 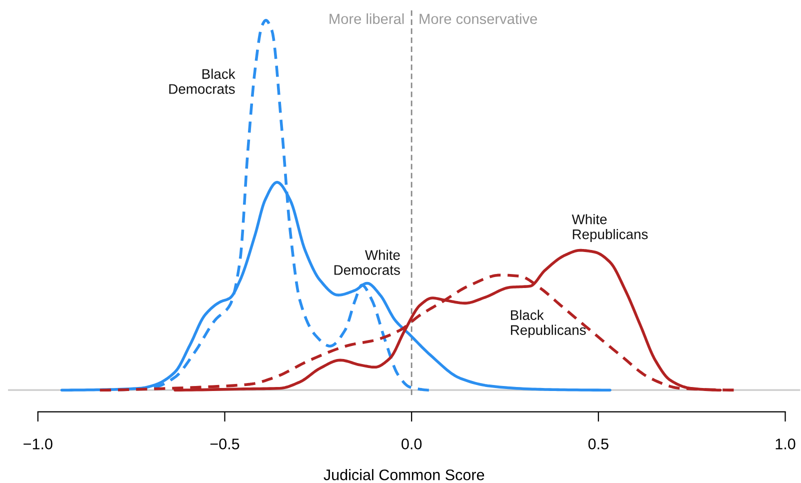 I want to click on series-label: Black Democrats, so click(x=202, y=81).